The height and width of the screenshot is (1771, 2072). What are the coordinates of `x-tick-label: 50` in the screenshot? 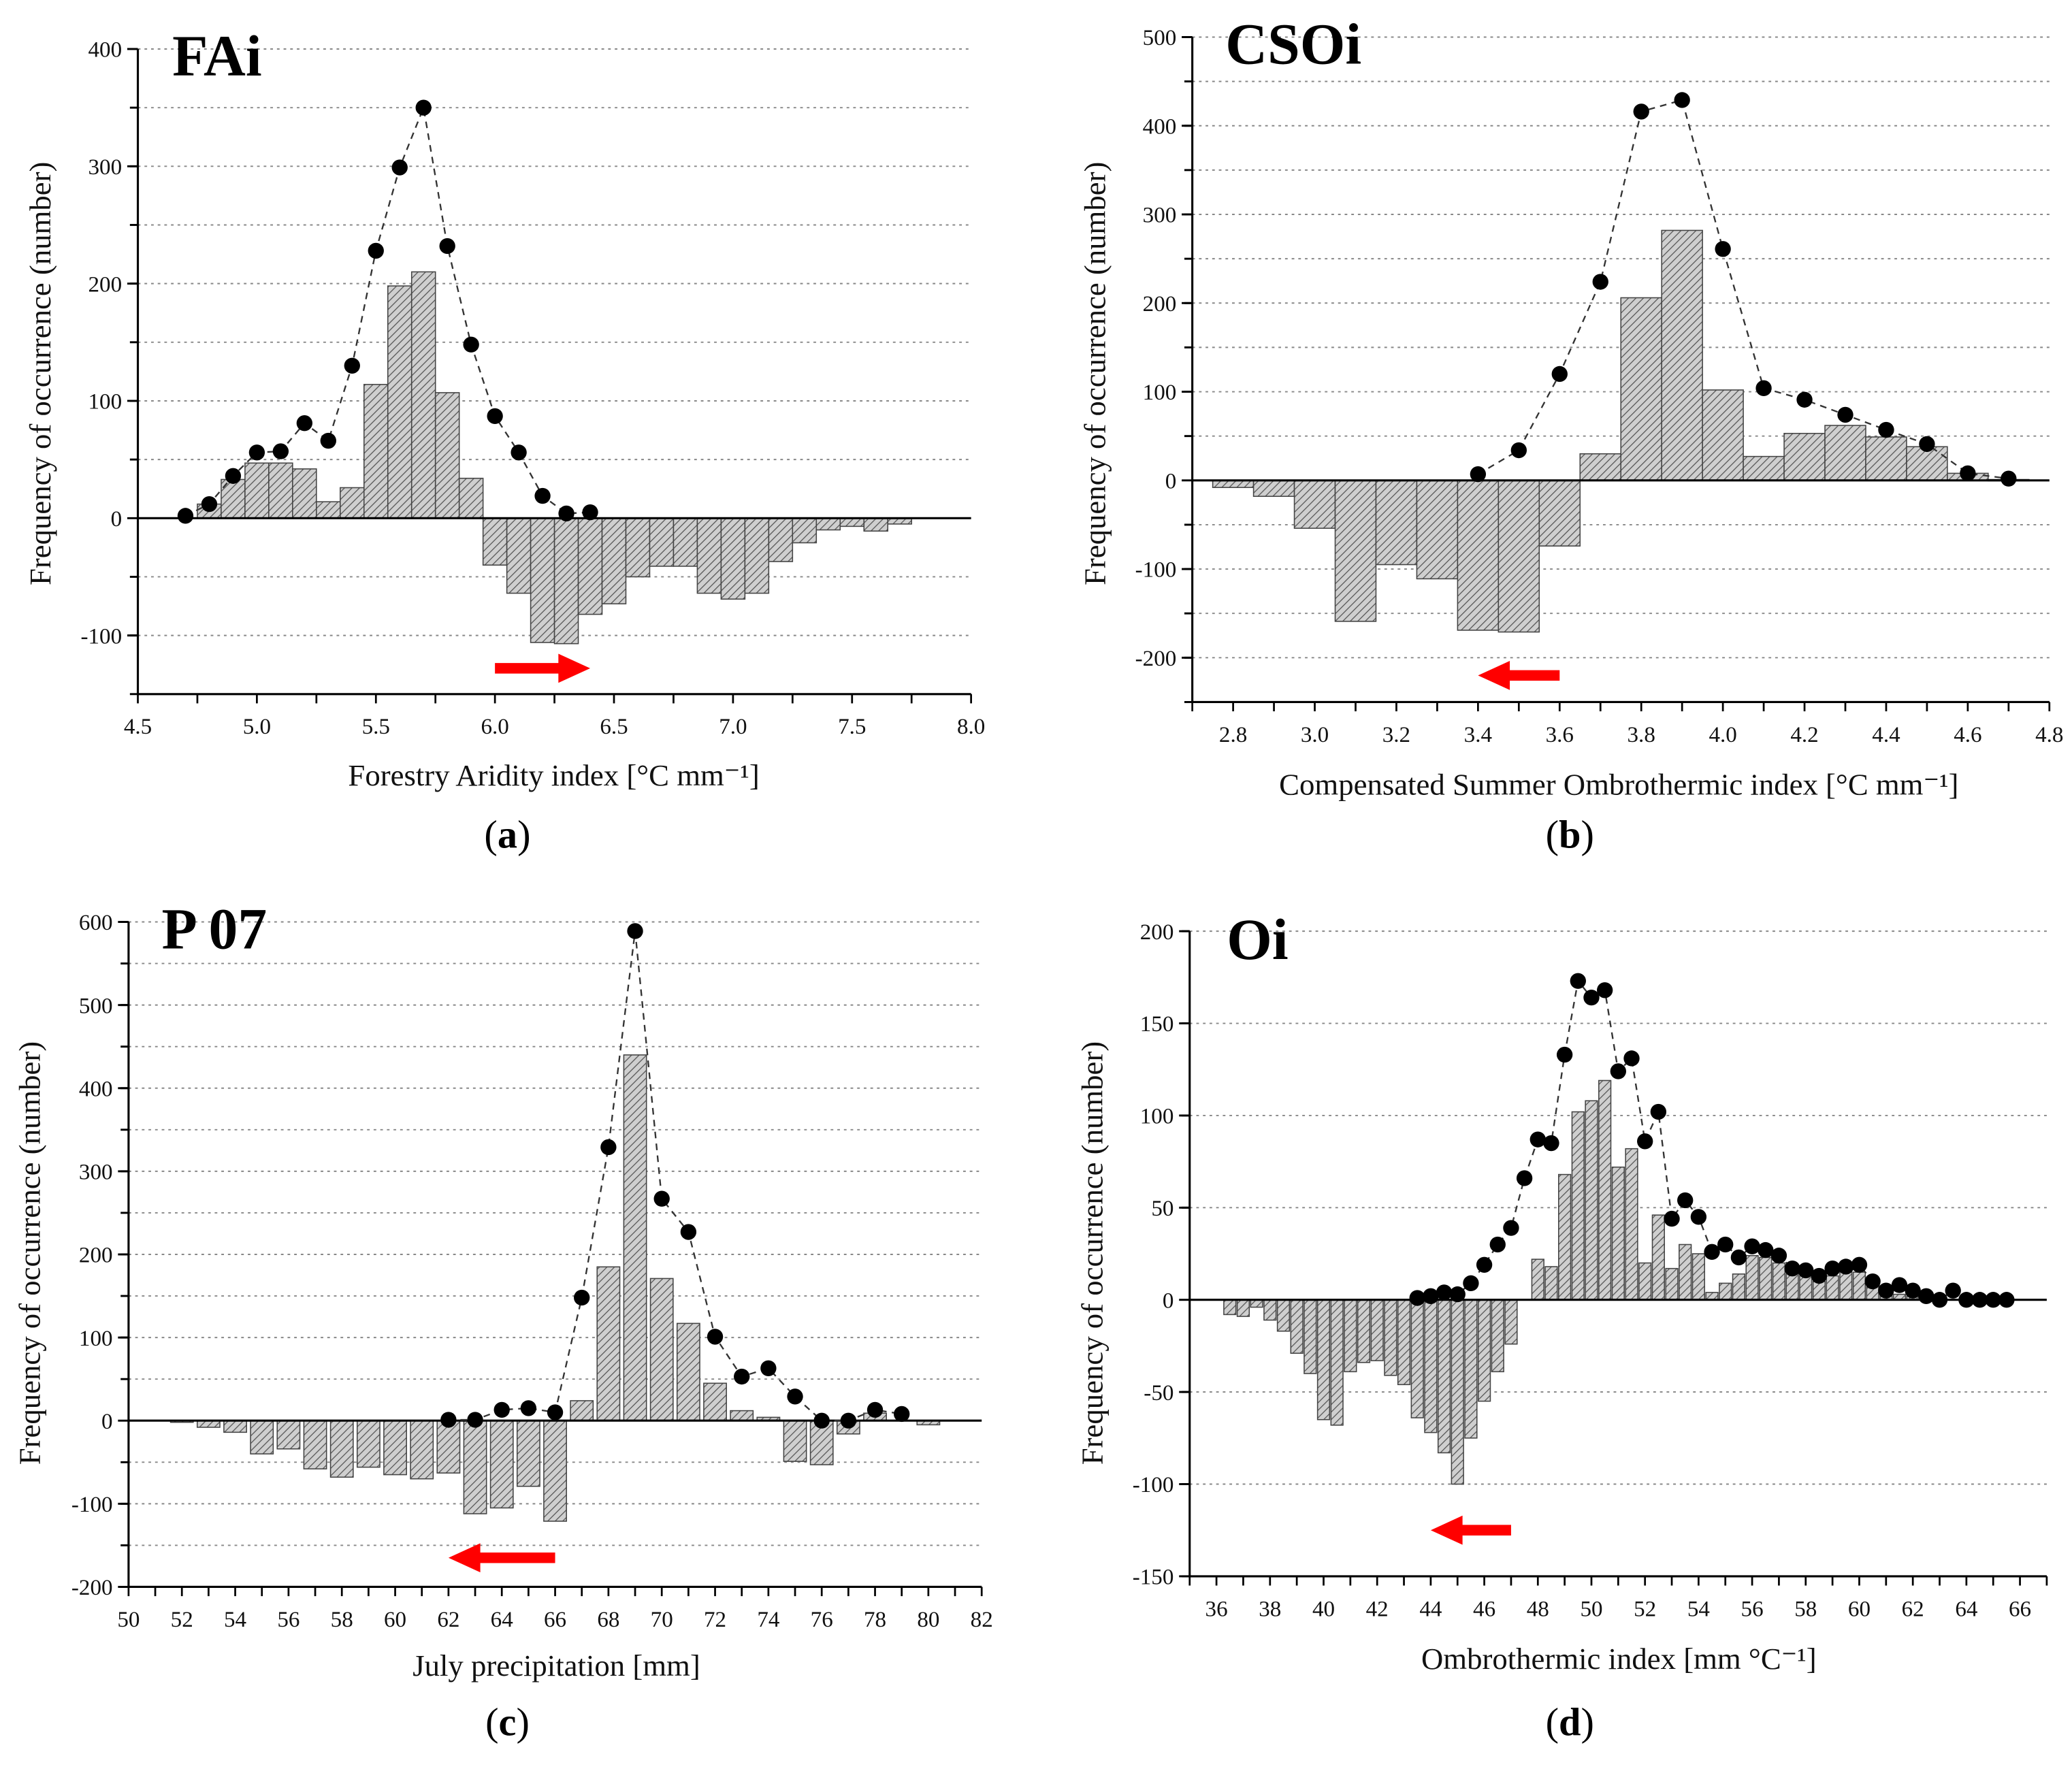 It's located at (1591, 1609).